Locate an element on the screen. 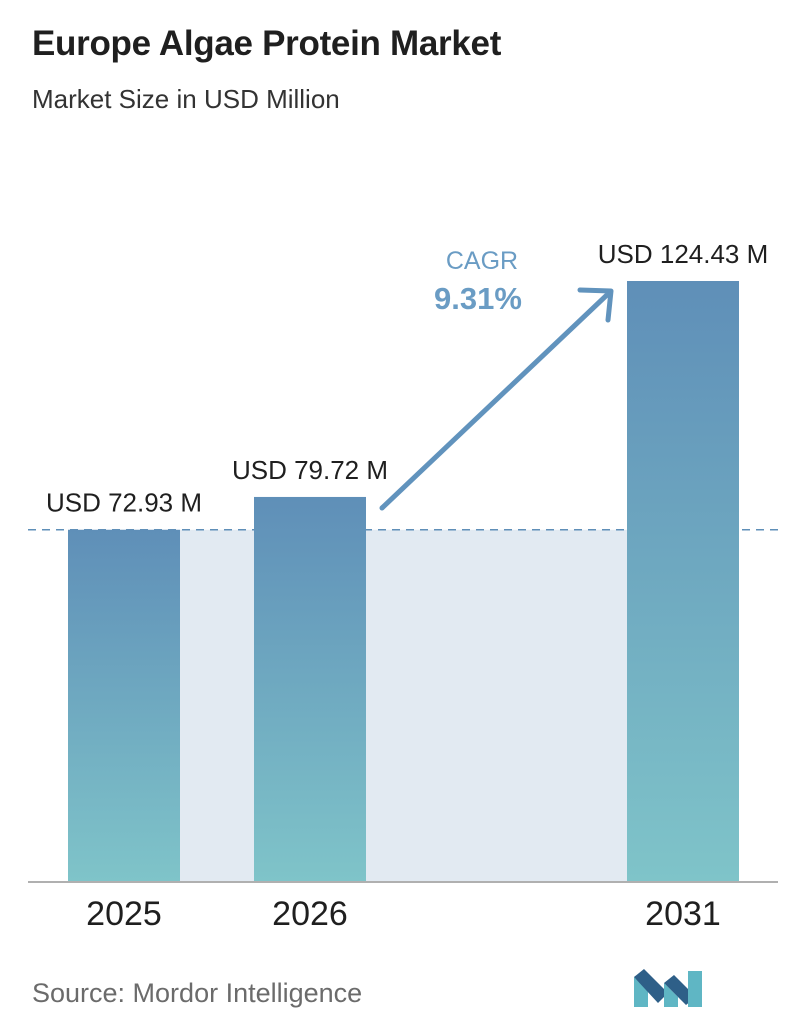  cagr-value: 9.31% is located at coordinates (478, 298).